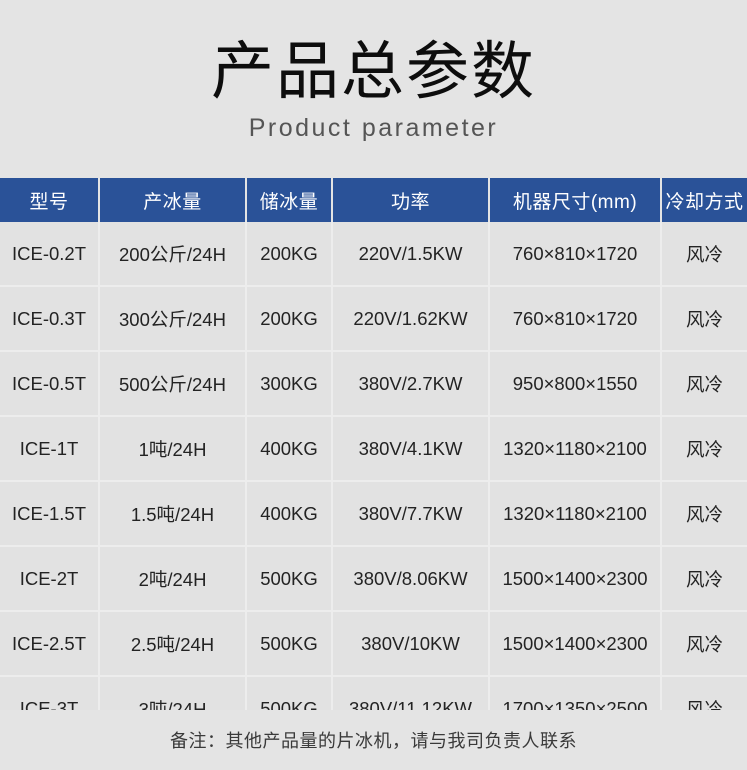  I want to click on column-header-cooling-type: 冷却方式, so click(704, 200).